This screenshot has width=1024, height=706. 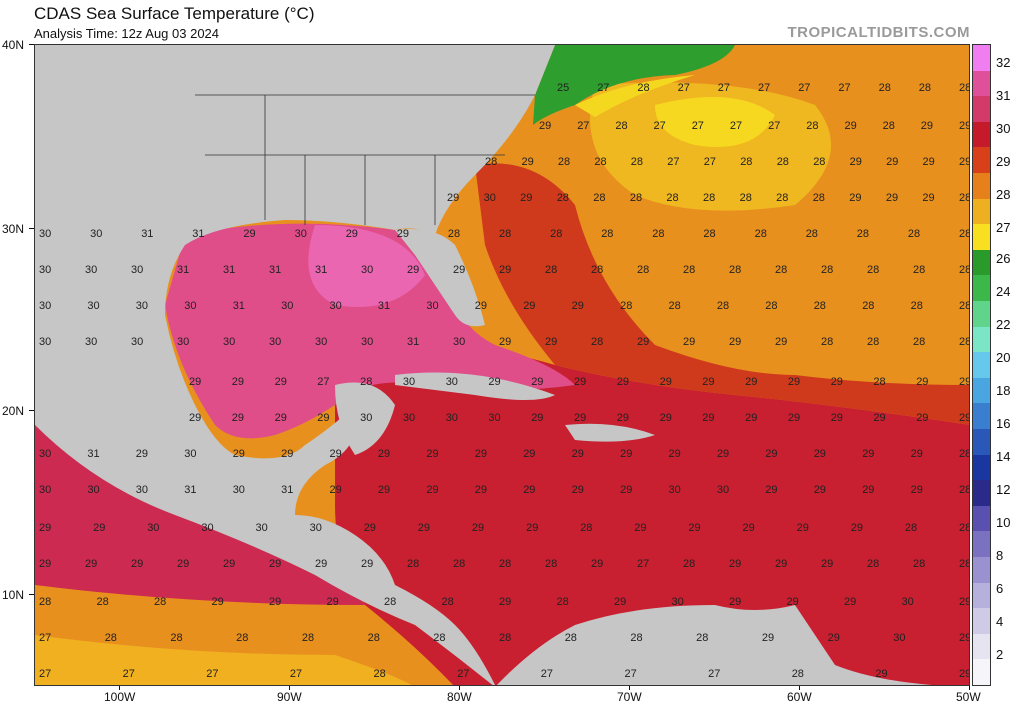 I want to click on atlantic-yellow-band, so click(x=715, y=122).